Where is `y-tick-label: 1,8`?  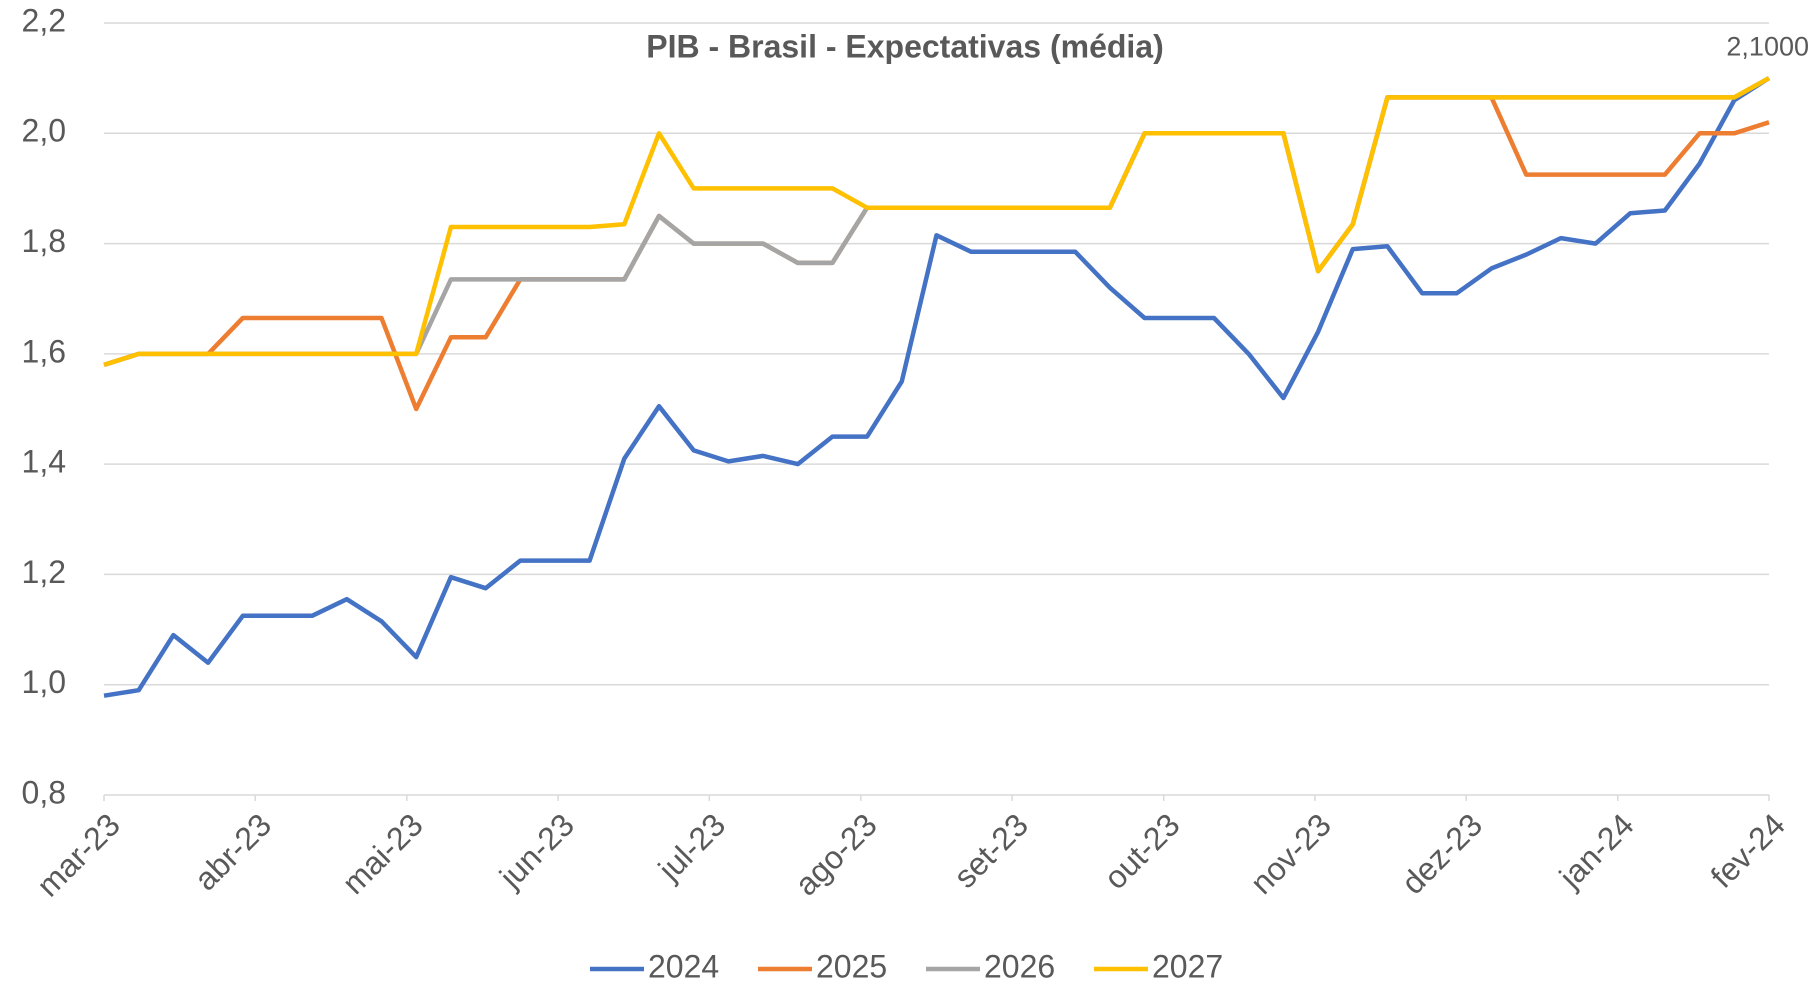 y-tick-label: 1,8 is located at coordinates (44, 241).